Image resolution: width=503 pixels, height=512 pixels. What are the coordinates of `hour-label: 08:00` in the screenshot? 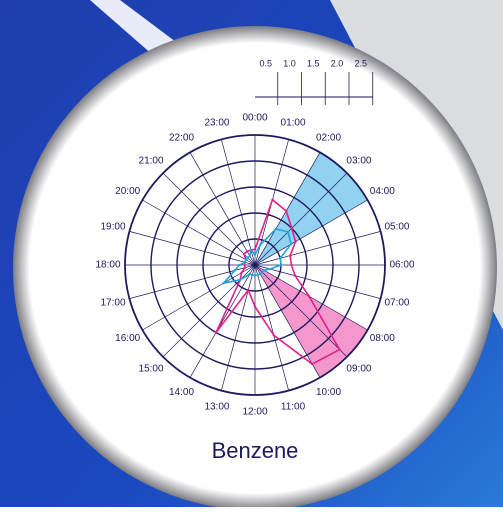 It's located at (382, 338).